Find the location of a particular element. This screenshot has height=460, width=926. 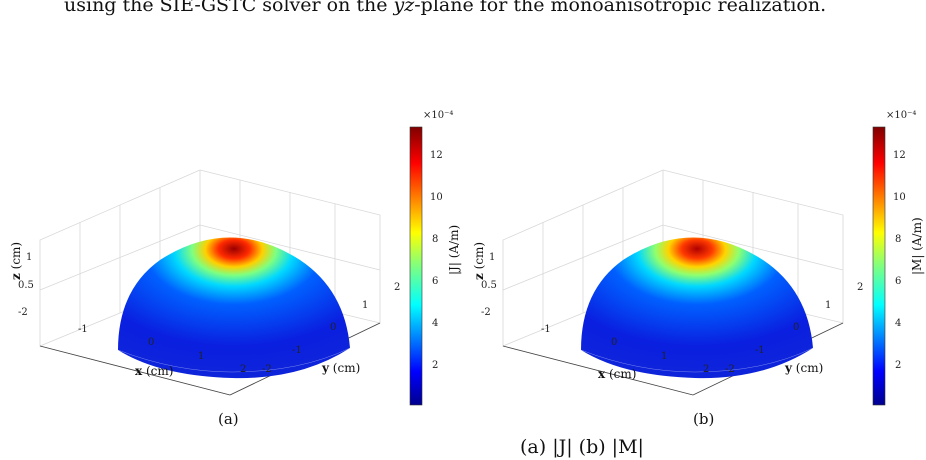

axes-grid is located at coordinates (673, 258).